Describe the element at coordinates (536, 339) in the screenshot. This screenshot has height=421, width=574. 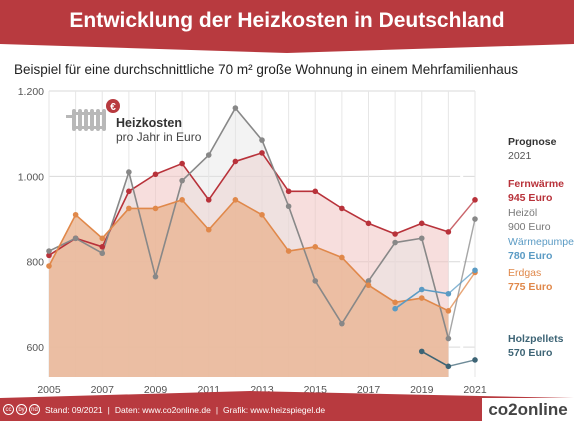
I see `holzpellets-label: Holzpellets` at that location.